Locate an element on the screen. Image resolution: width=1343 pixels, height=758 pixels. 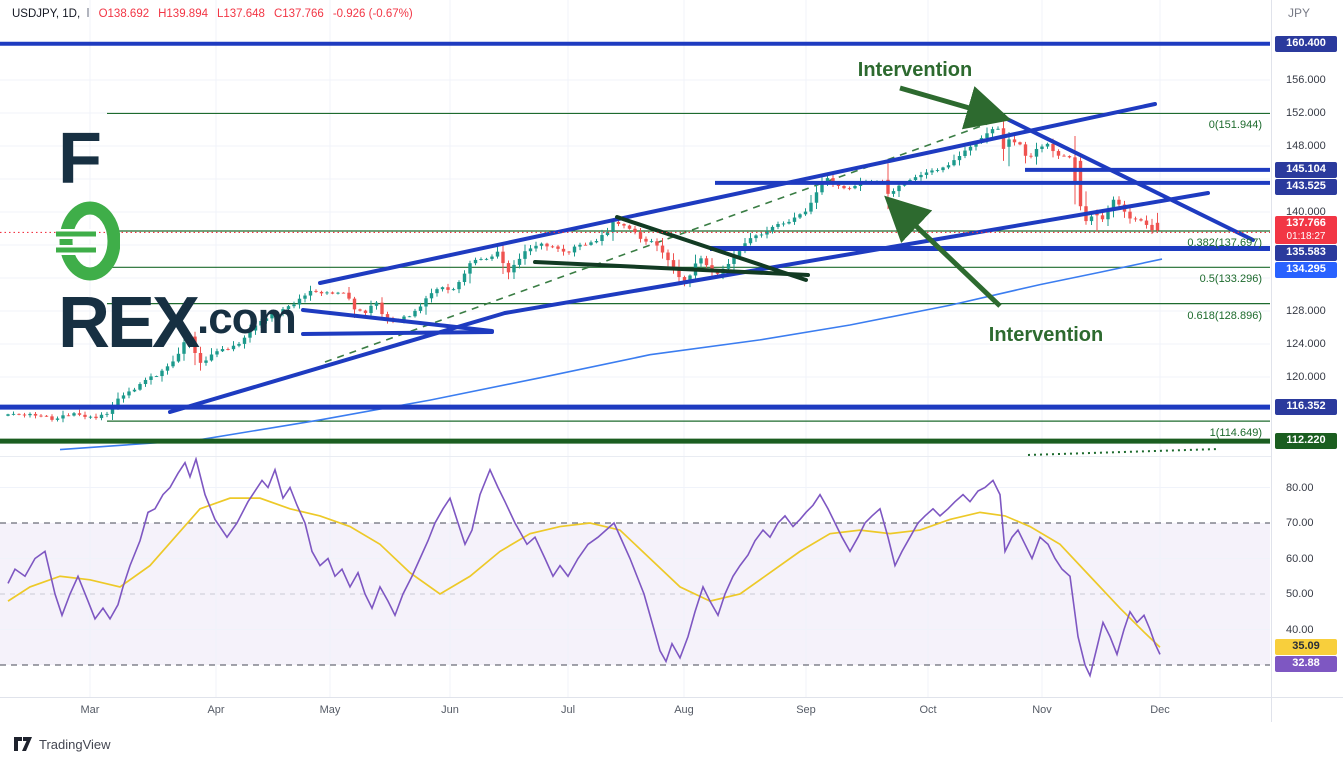
time-axis-month-label: Oct is located at coordinates (928, 710).